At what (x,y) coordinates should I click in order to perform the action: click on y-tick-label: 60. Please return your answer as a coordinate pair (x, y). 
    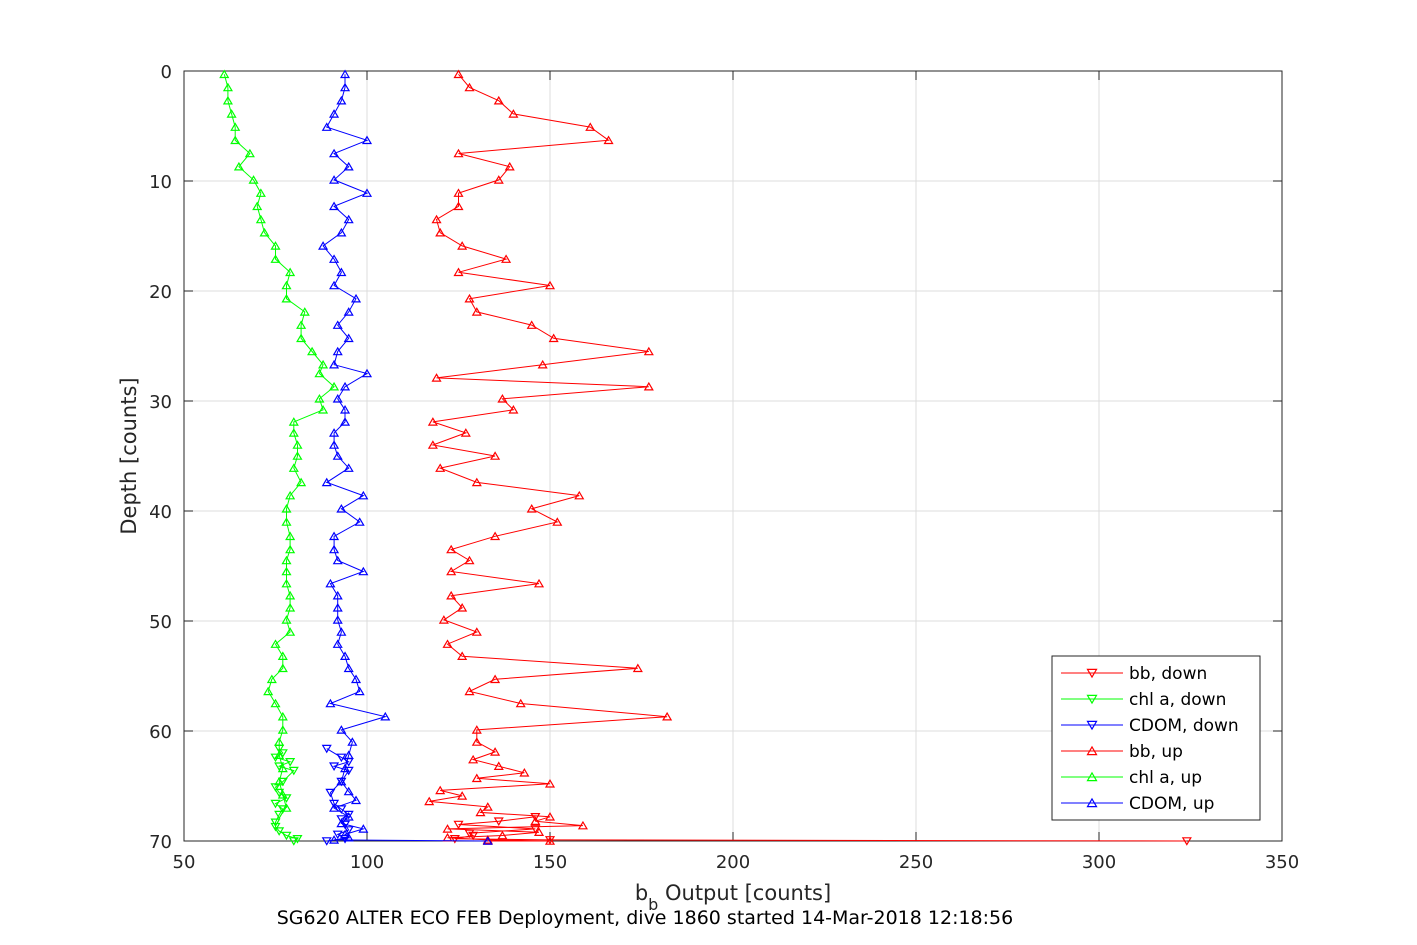
    Looking at the image, I should click on (160, 732).